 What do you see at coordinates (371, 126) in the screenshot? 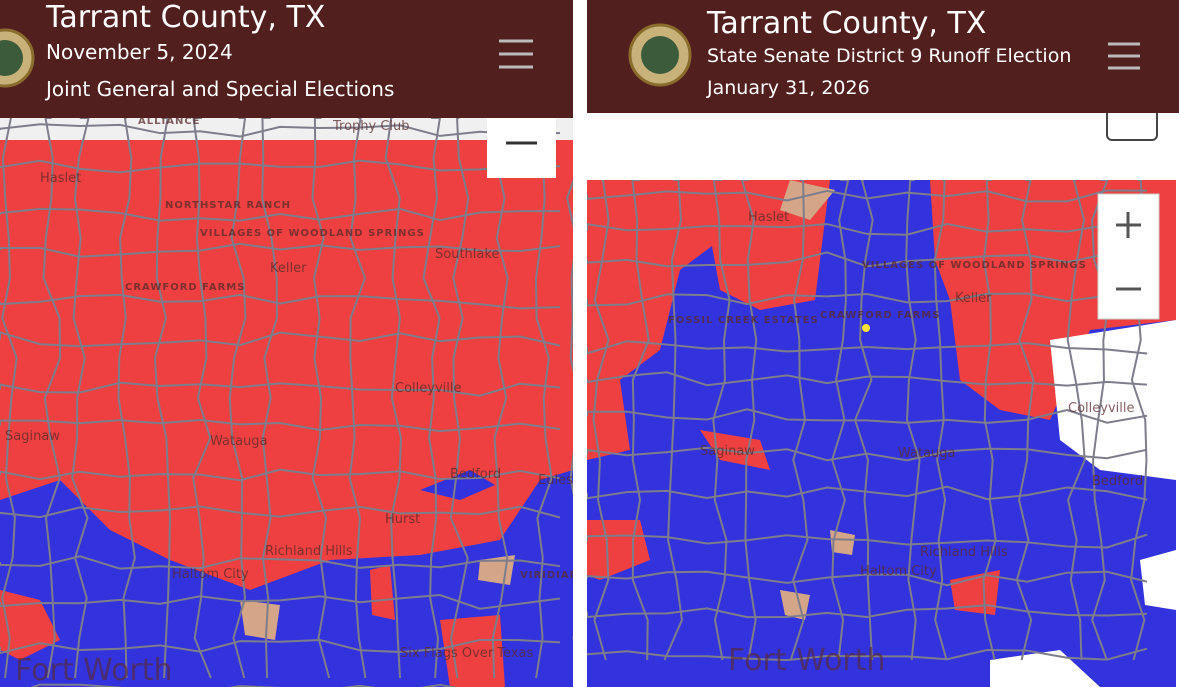
I see `place-label: Trophy Club` at bounding box center [371, 126].